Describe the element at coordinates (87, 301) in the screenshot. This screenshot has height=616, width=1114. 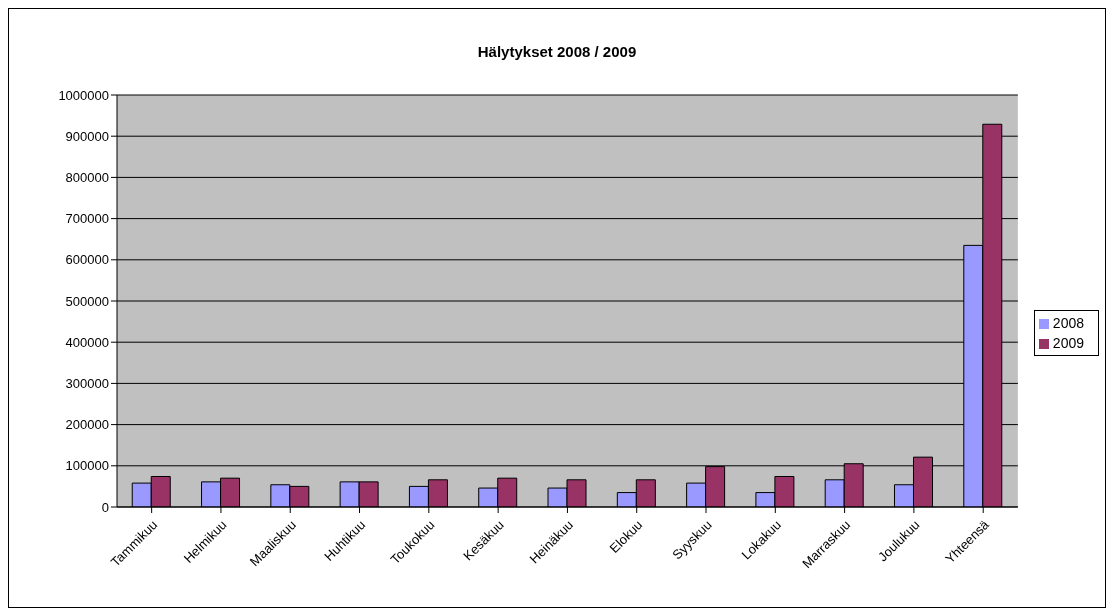
I see `y-tick-label: 500000` at that location.